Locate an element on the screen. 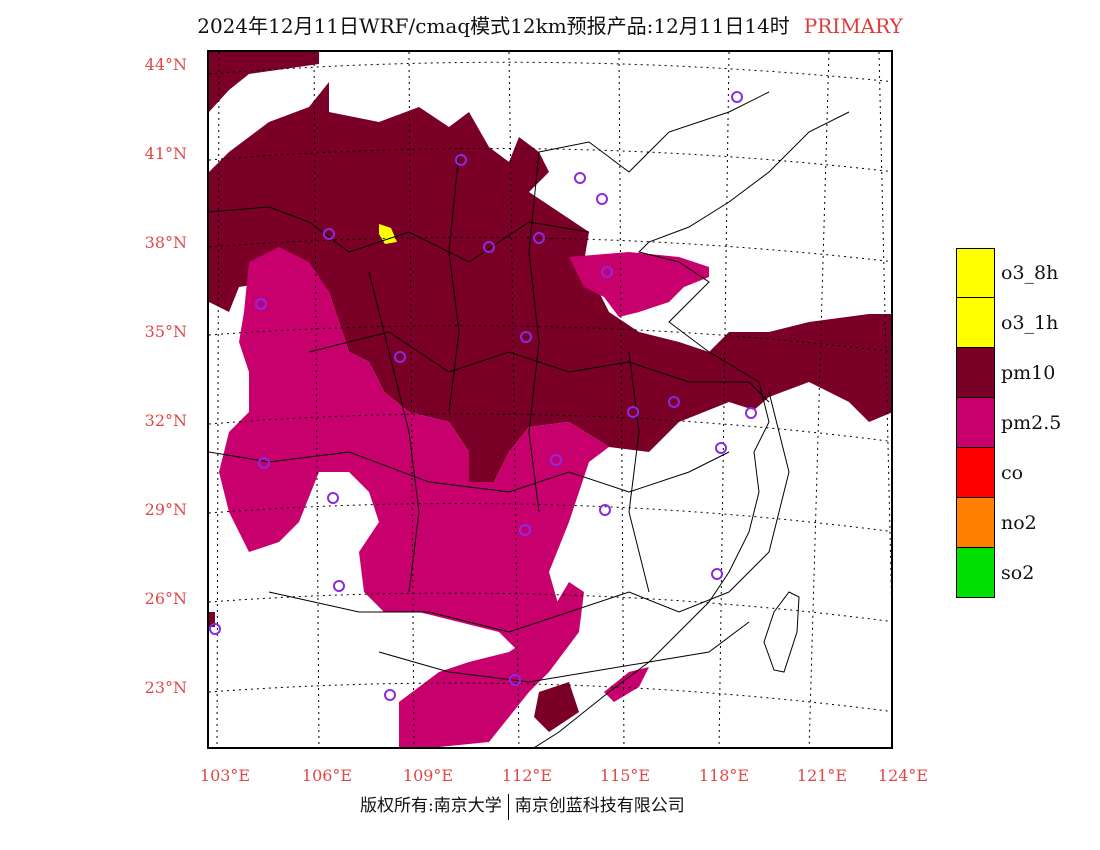 Image resolution: width=1100 pixels, height=850 pixels. lon-label-115: 115°E is located at coordinates (625, 775).